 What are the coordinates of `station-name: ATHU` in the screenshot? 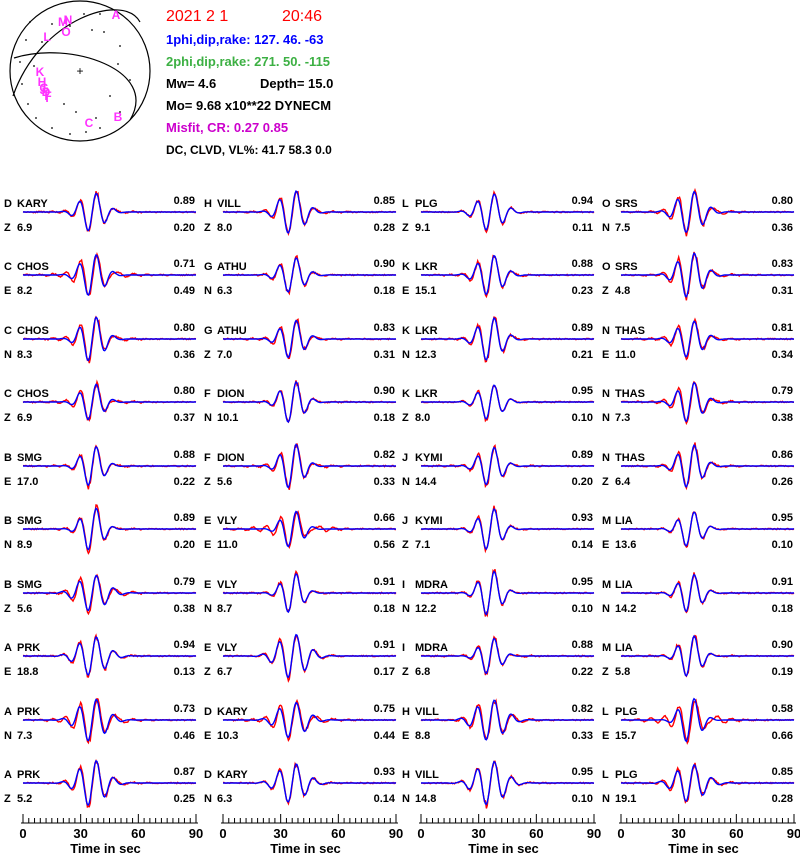 It's located at (232, 331).